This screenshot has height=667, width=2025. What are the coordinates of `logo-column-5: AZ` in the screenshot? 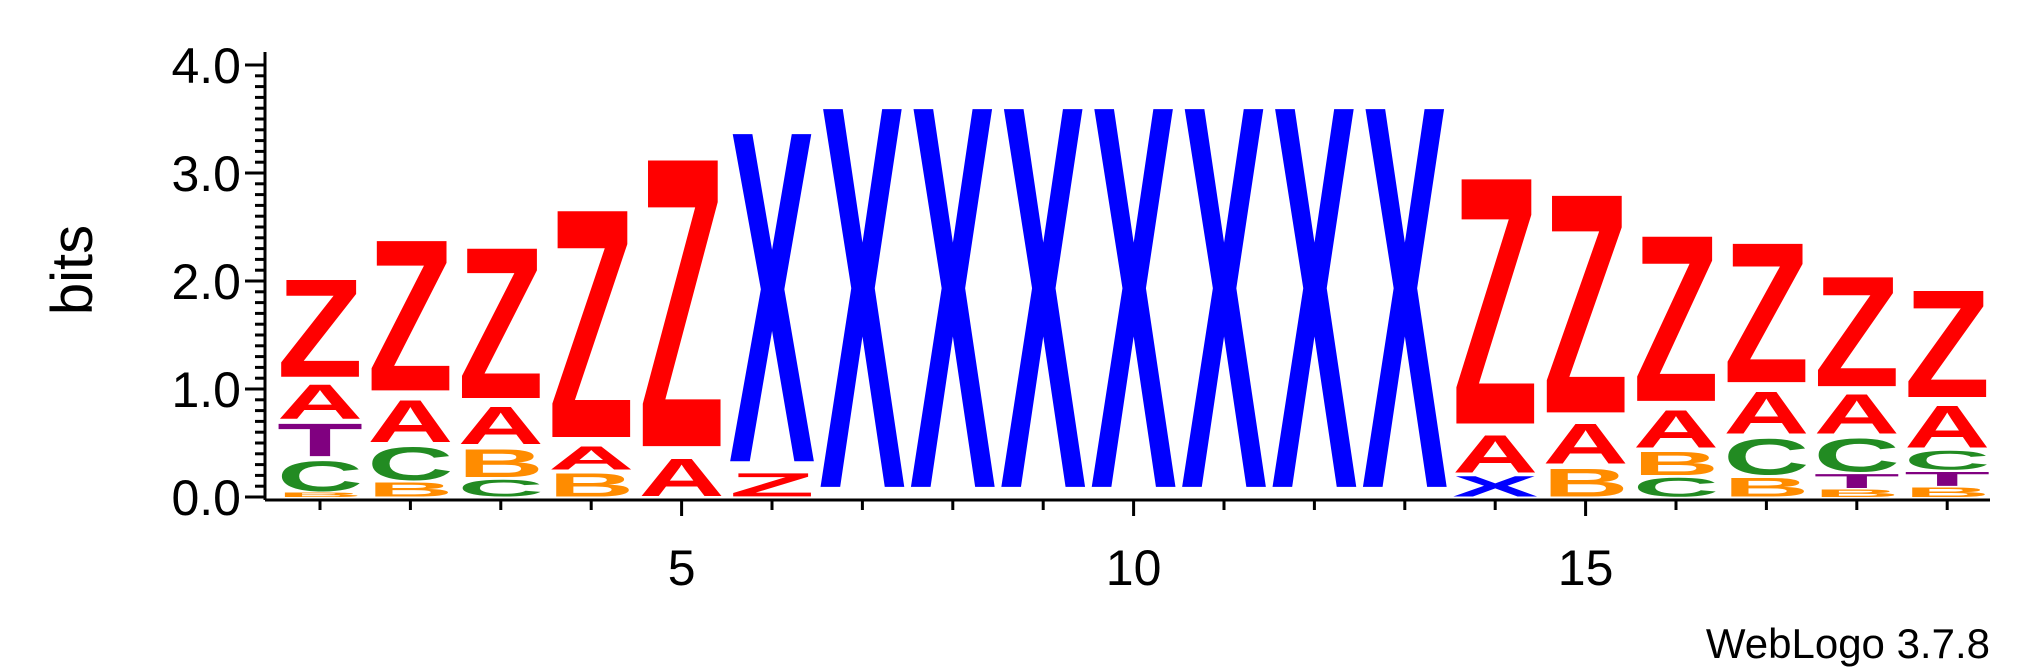 It's located at (682, 302).